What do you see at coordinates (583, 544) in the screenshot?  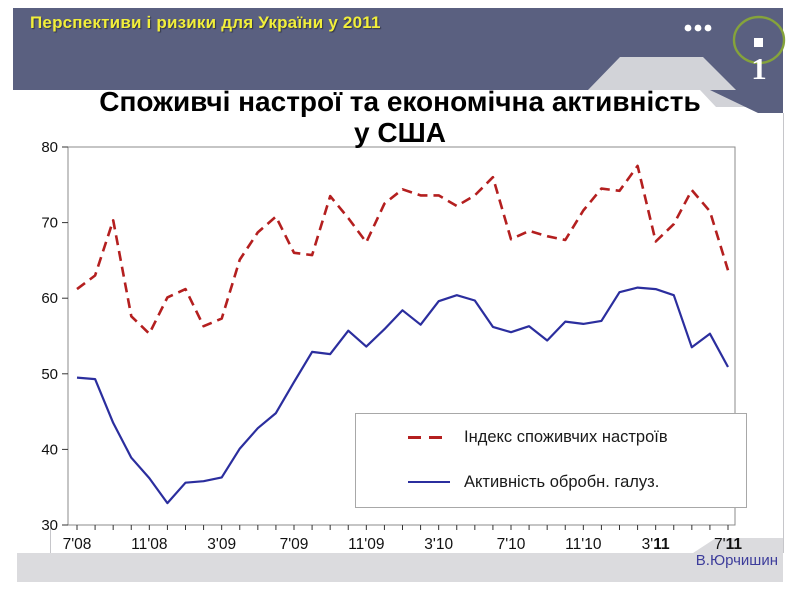 I see `x-tick-label: 11'10` at bounding box center [583, 544].